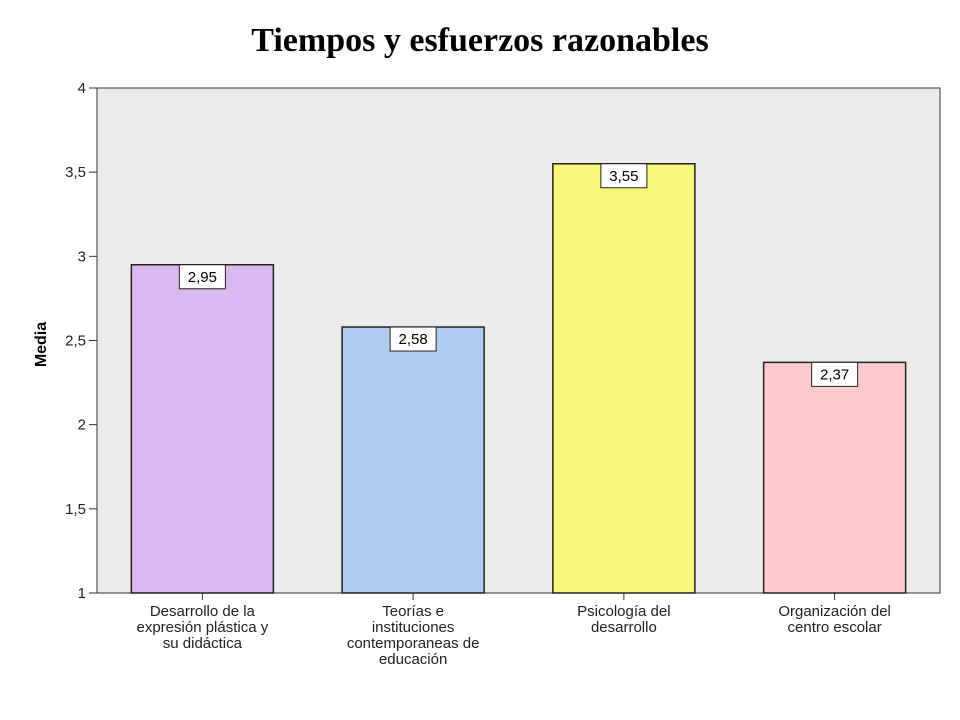  I want to click on y-tick-label: 3, so click(82, 256).